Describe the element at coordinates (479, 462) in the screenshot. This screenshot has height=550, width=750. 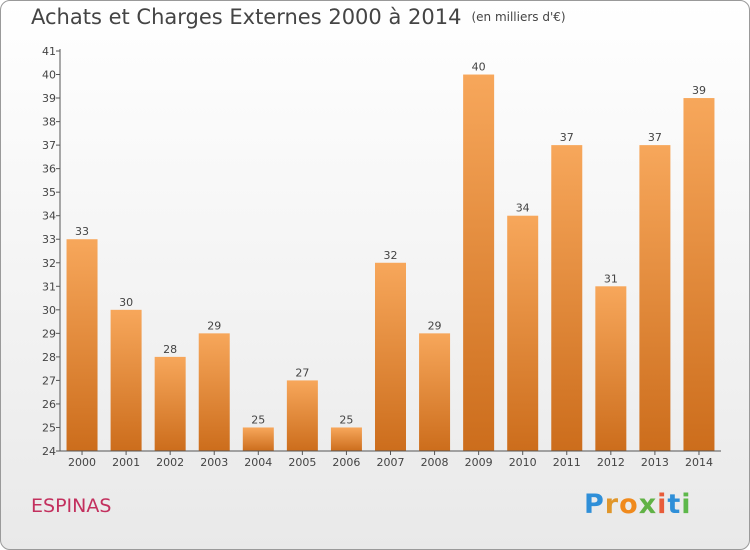
I see `x-tick-label: 2009` at that location.